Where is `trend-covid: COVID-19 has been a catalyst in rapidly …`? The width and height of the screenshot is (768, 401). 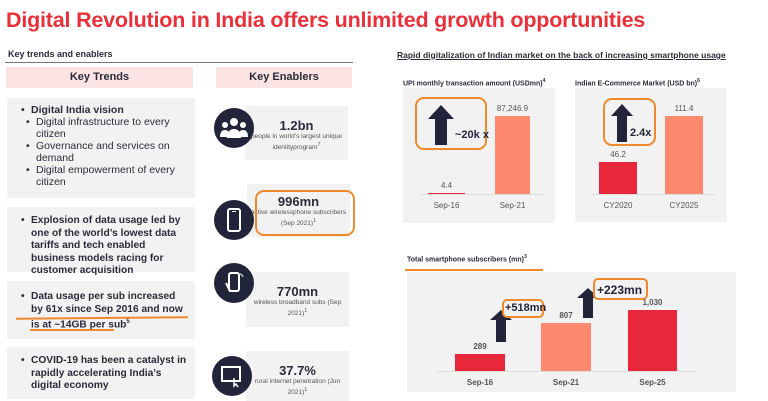
trend-covid: COVID-19 has been a catalyst in rapidly … is located at coordinates (101, 373).